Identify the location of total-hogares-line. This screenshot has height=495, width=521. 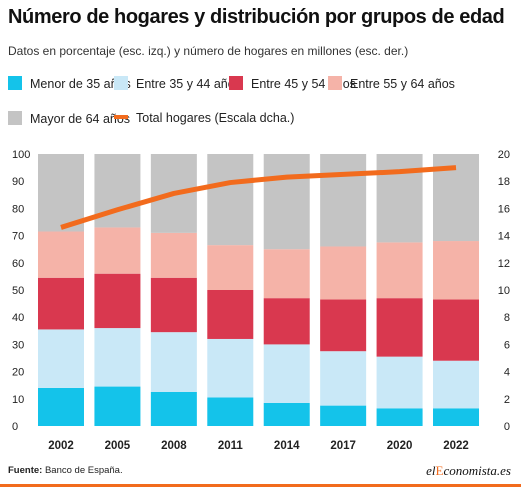
(258, 197).